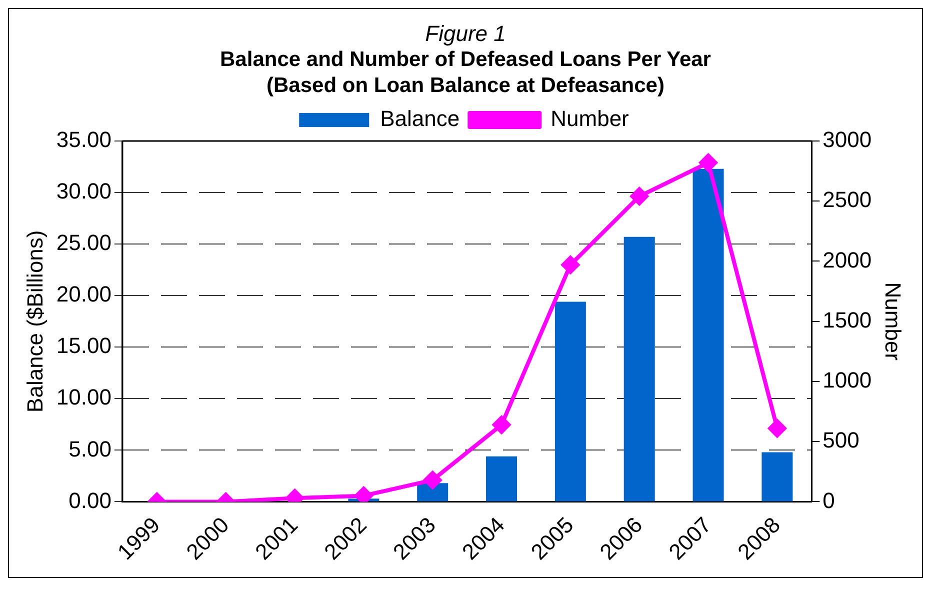 Image resolution: width=935 pixels, height=590 pixels. Describe the element at coordinates (84, 139) in the screenshot. I see `y-tick-label: 35.00` at that location.